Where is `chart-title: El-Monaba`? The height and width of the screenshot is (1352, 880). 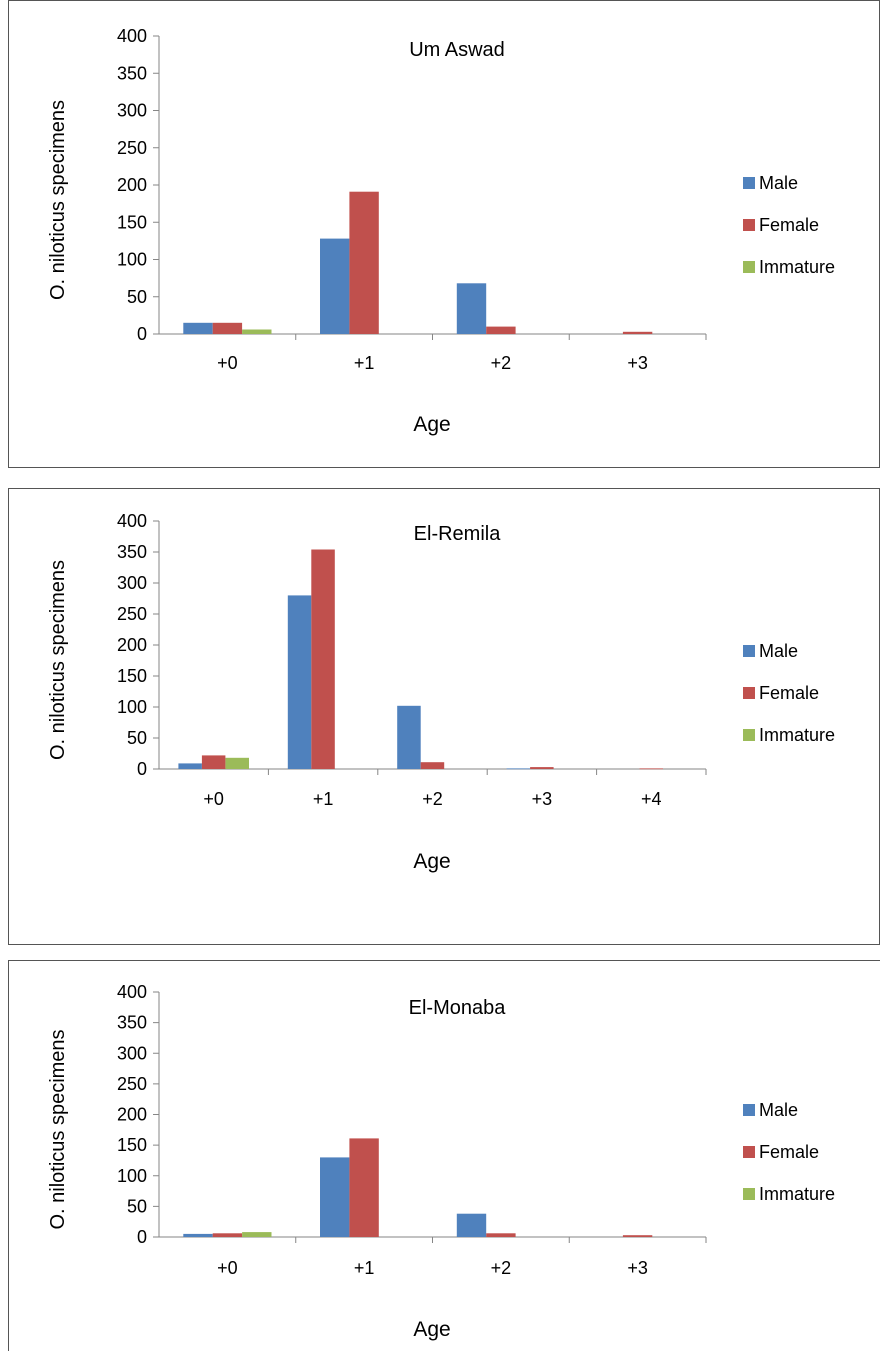
chart-title: El-Monaba is located at coordinates (458, 1008).